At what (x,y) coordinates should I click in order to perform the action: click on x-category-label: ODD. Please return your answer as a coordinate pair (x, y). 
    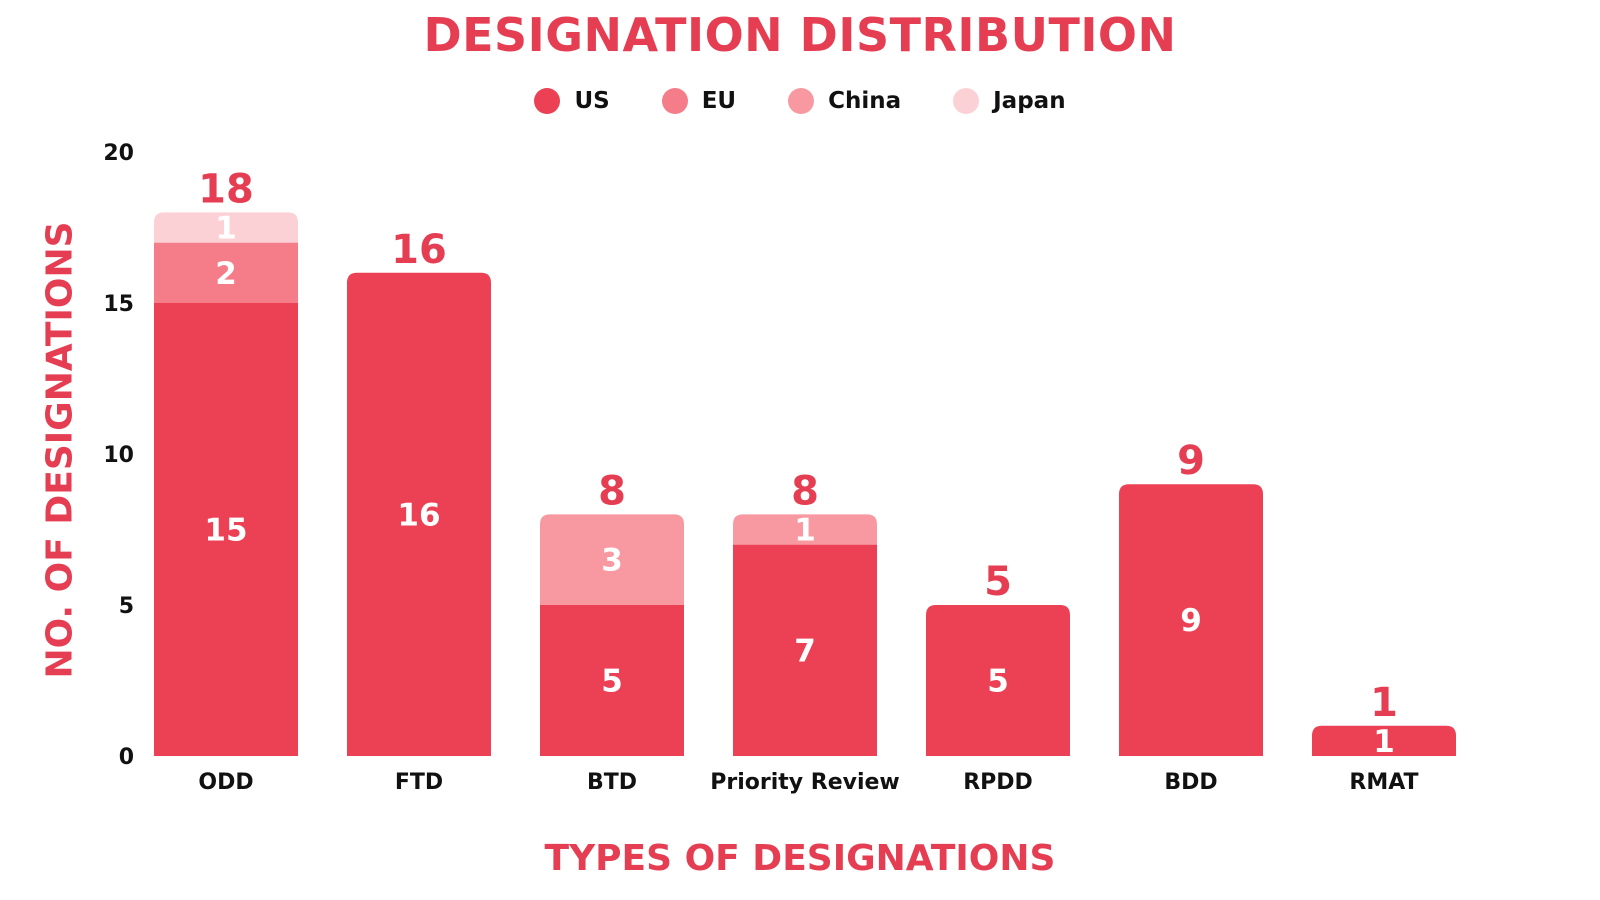
    Looking at the image, I should click on (225, 782).